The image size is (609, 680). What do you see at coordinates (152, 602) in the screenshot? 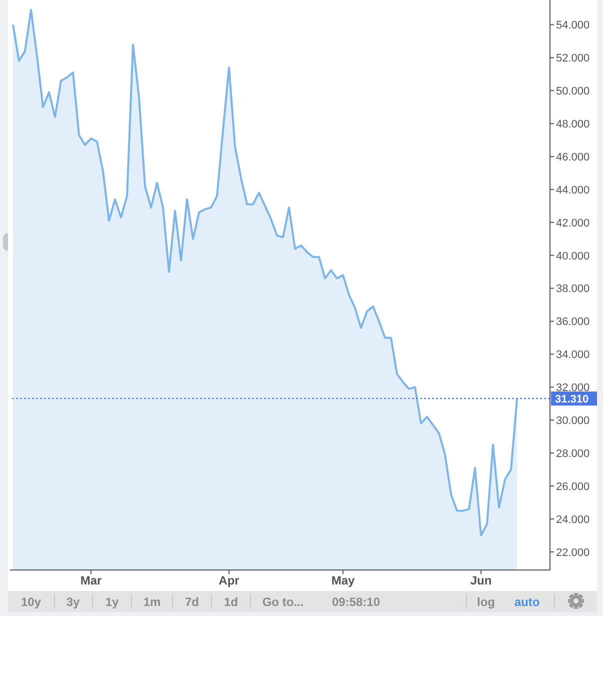
I see `text: 1m` at bounding box center [152, 602].